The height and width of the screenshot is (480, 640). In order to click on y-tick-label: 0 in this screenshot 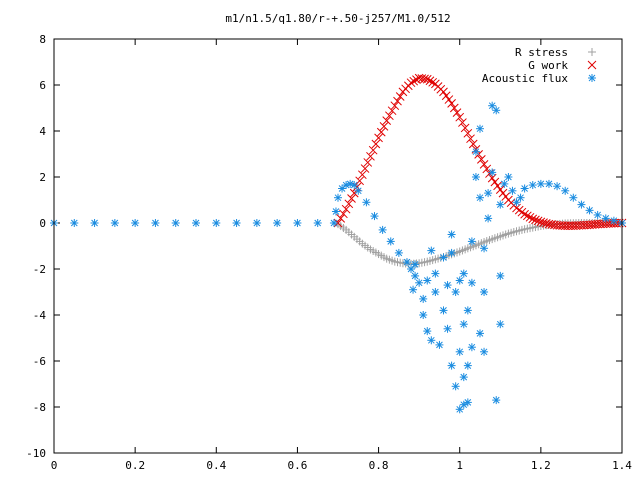, I will do `click(42, 223)`.